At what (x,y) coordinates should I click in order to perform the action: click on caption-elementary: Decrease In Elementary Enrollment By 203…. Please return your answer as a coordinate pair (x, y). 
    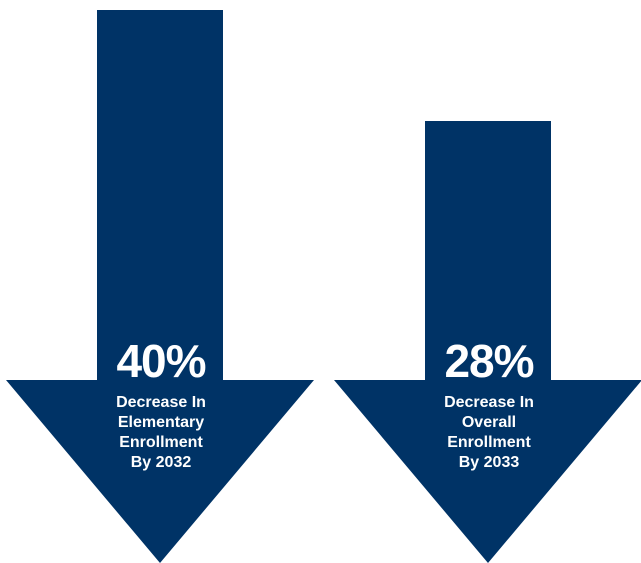
    Looking at the image, I should click on (161, 433).